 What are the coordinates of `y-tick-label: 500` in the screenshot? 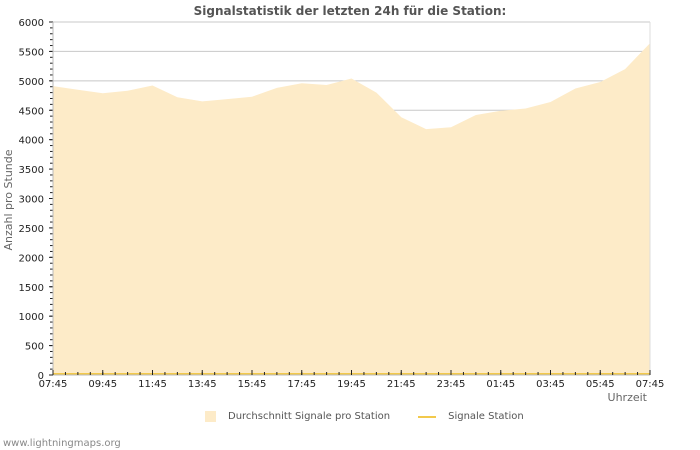 It's located at (34, 347).